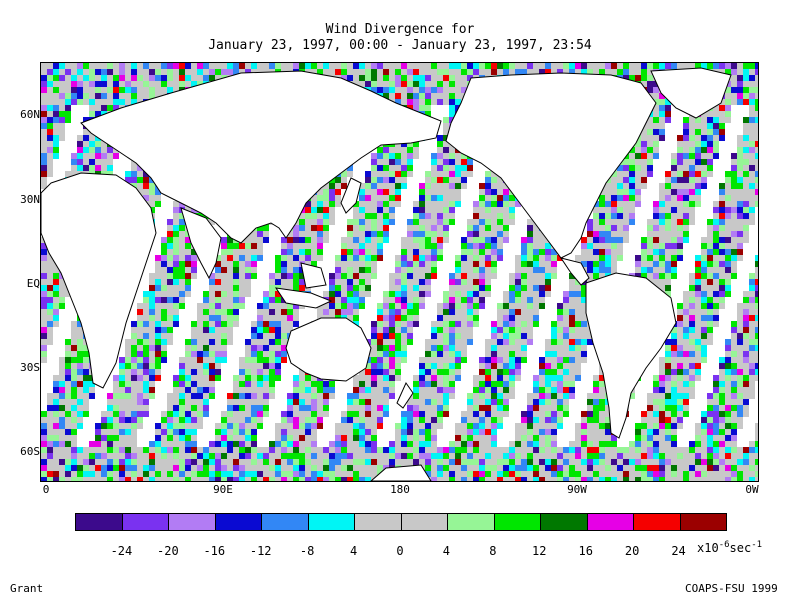  I want to click on north-america-landmass, so click(551, 165).